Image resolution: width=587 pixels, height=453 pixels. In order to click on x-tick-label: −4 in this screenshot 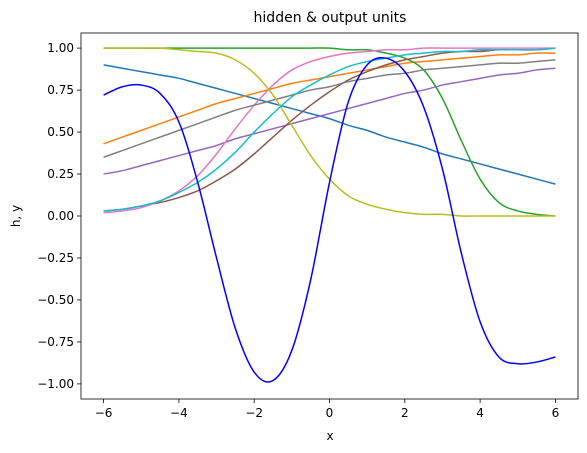, I will do `click(179, 413)`.